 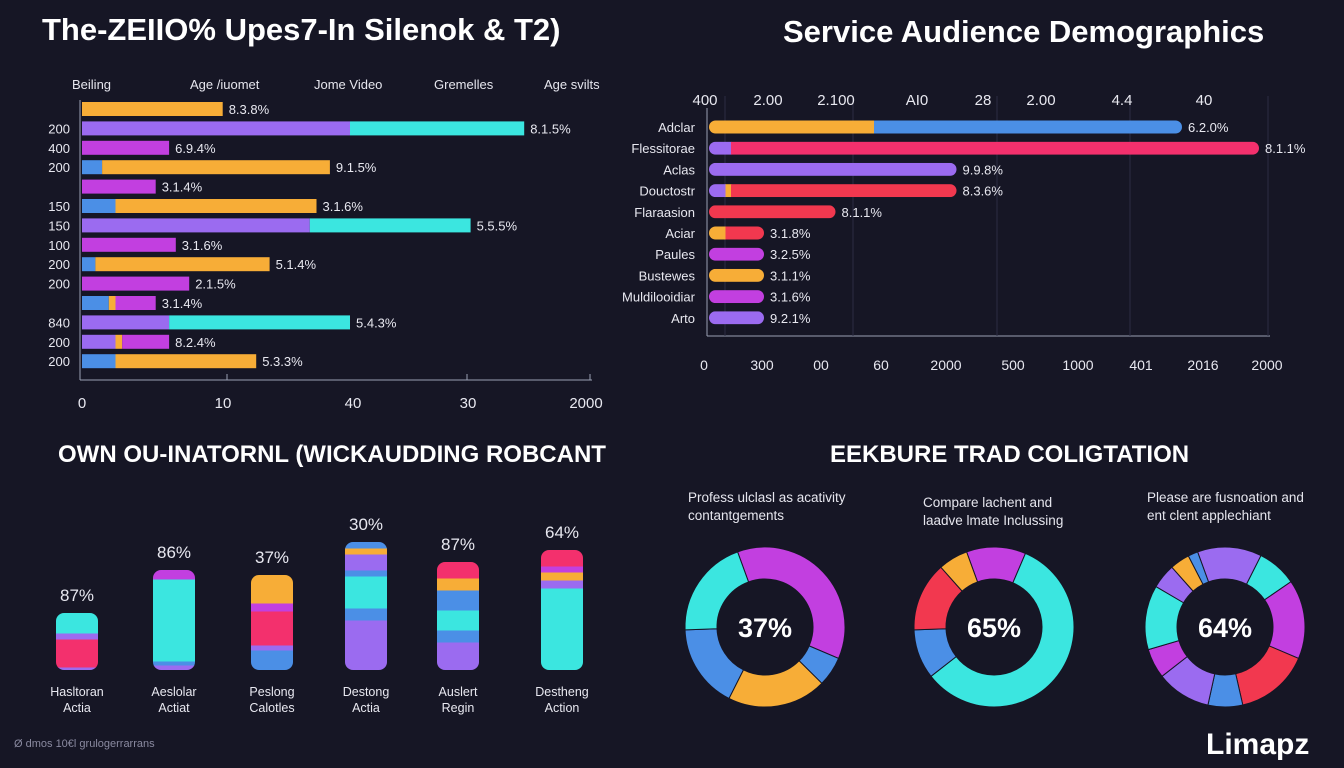 What do you see at coordinates (332, 454) in the screenshot?
I see `bottom-left-chart-title: OWN OU-INATORNL (WICKAUDDING ROBCANT` at bounding box center [332, 454].